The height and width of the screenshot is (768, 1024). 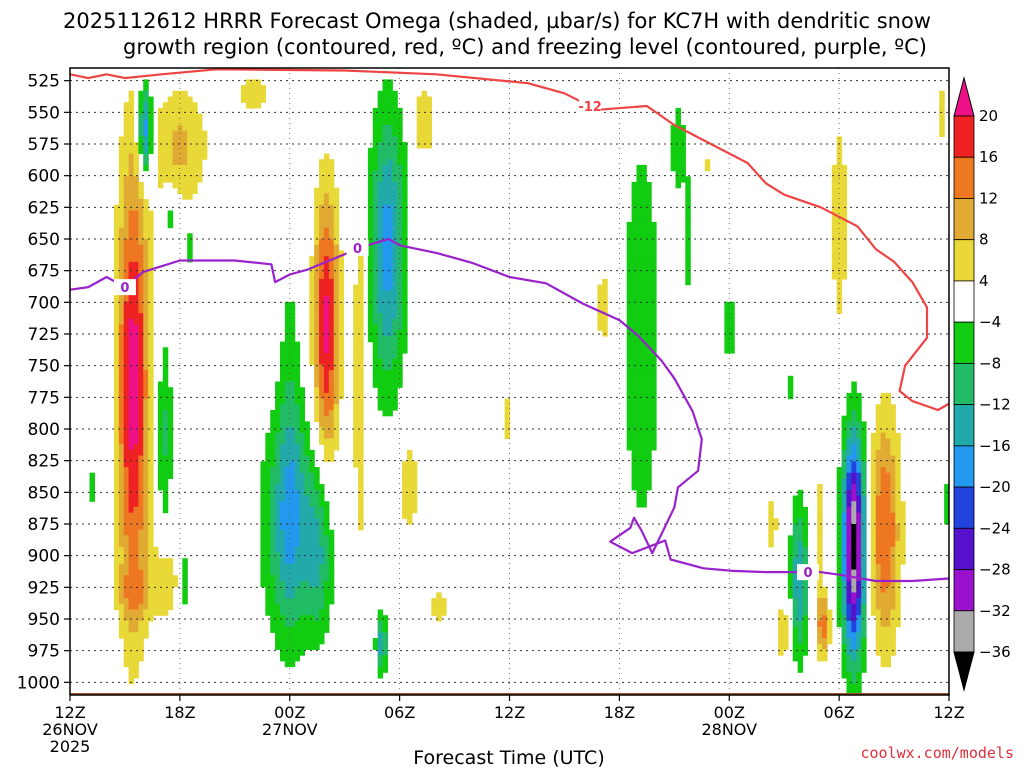 What do you see at coordinates (44, 145) in the screenshot?
I see `y-tick-label: 575` at bounding box center [44, 145].